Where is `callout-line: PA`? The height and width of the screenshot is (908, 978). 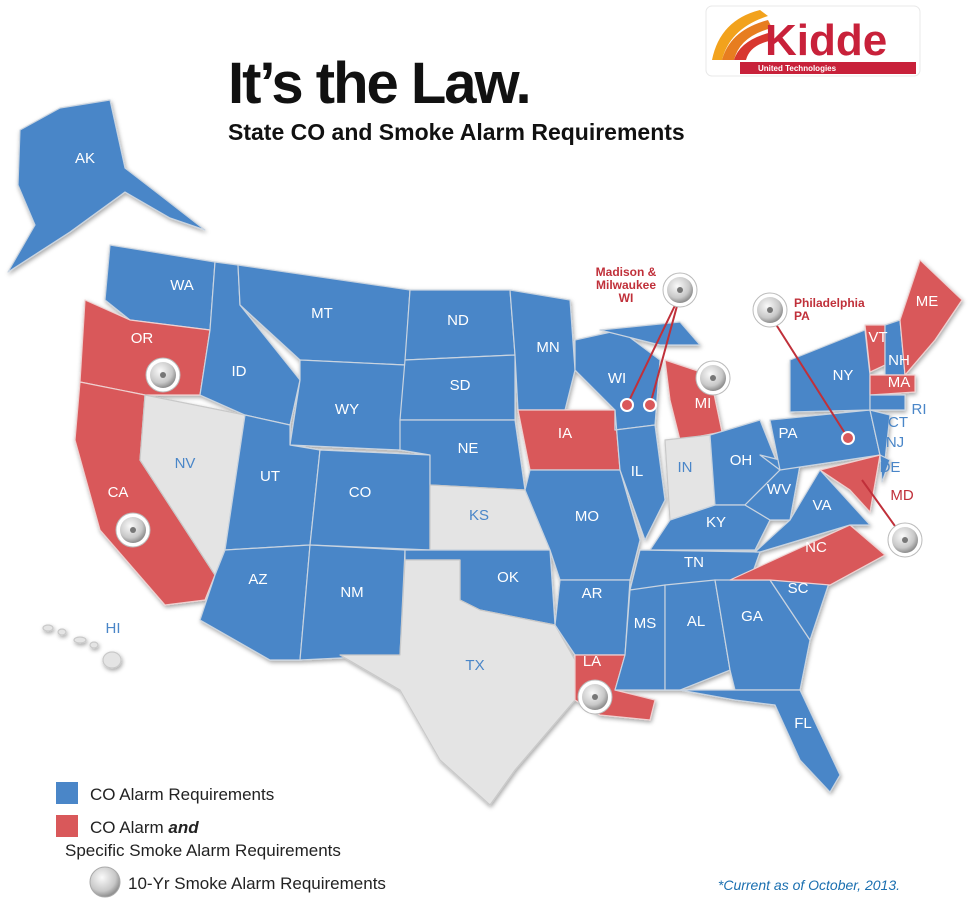 callout-line: PA is located at coordinates (802, 316).